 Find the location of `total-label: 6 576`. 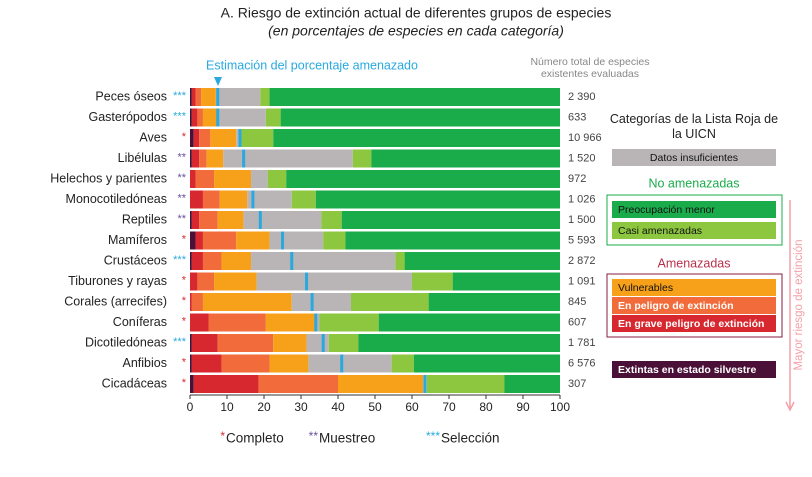

total-label: 6 576 is located at coordinates (582, 363).